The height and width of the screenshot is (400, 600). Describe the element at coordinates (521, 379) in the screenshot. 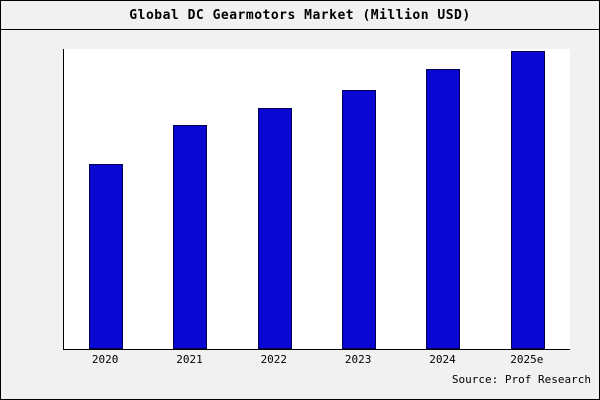

I see `source-credit: Source: Prof Research` at that location.